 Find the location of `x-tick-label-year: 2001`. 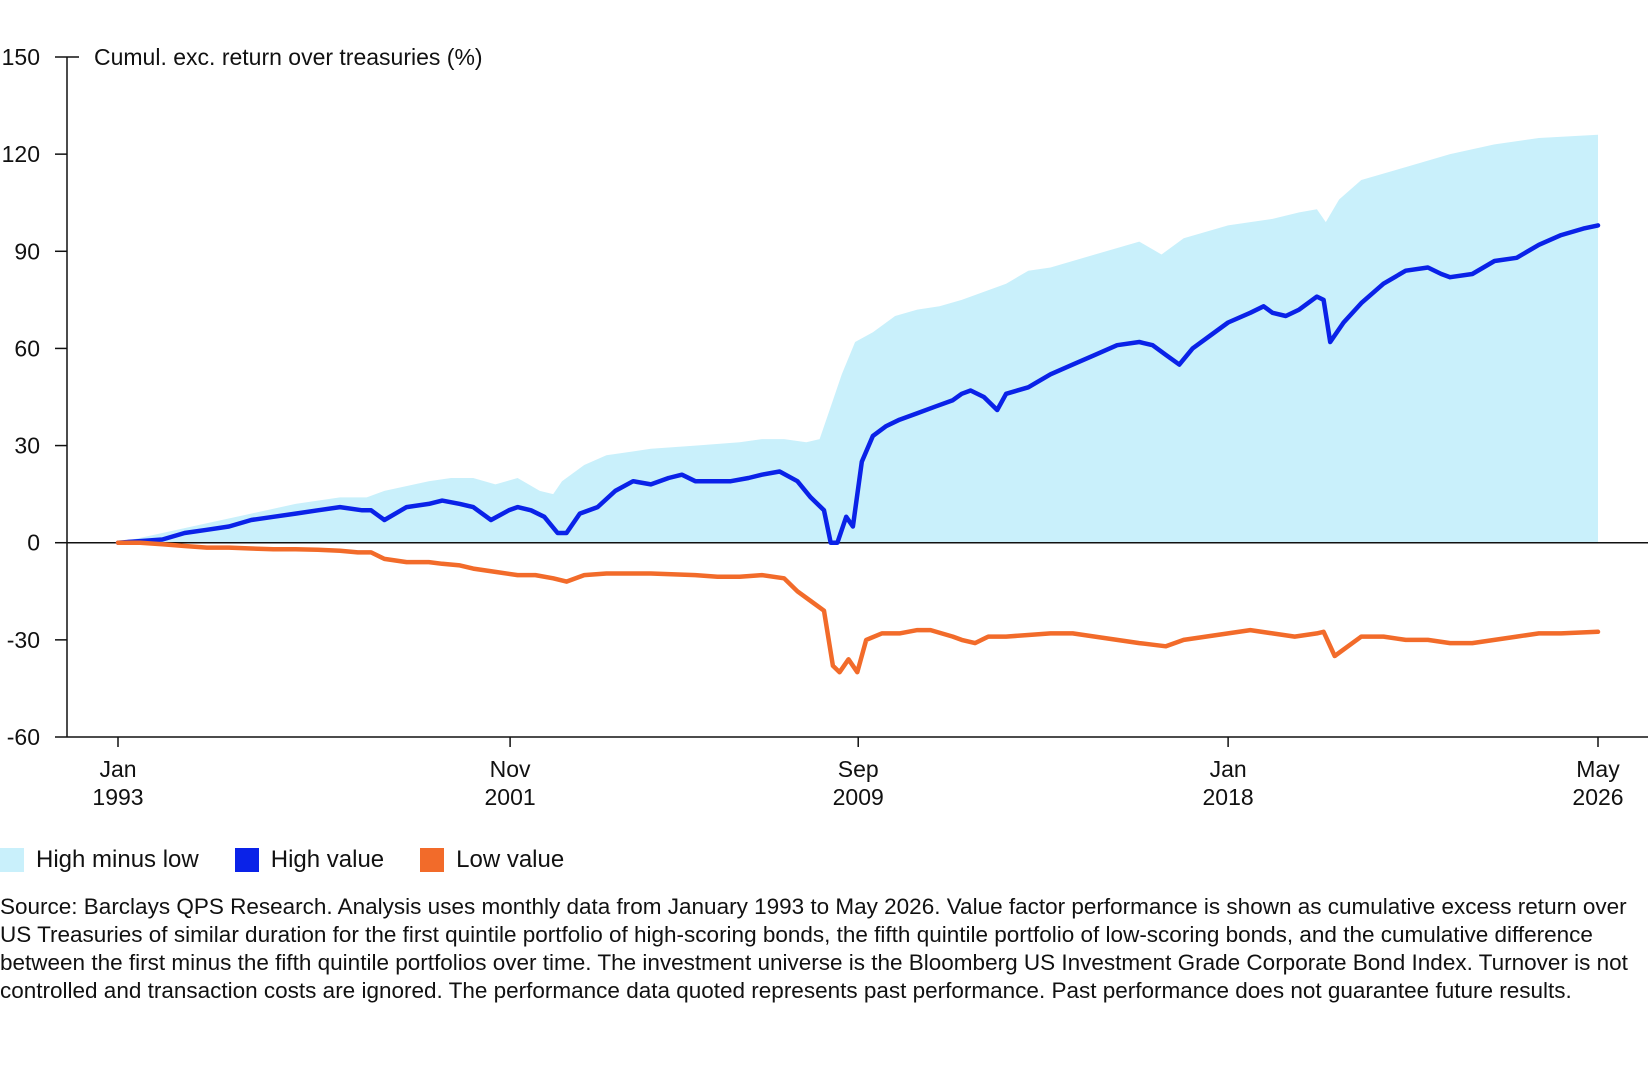

x-tick-label-year: 2001 is located at coordinates (510, 797).